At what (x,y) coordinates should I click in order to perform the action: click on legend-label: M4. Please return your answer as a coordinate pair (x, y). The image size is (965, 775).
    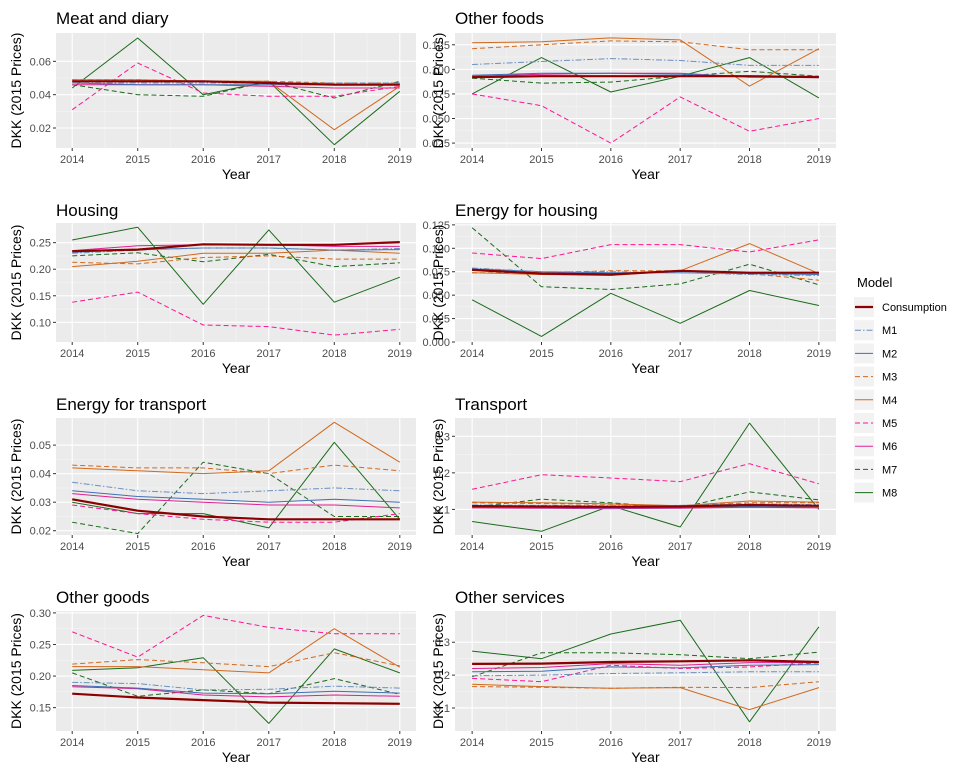
    Looking at the image, I should click on (889, 401).